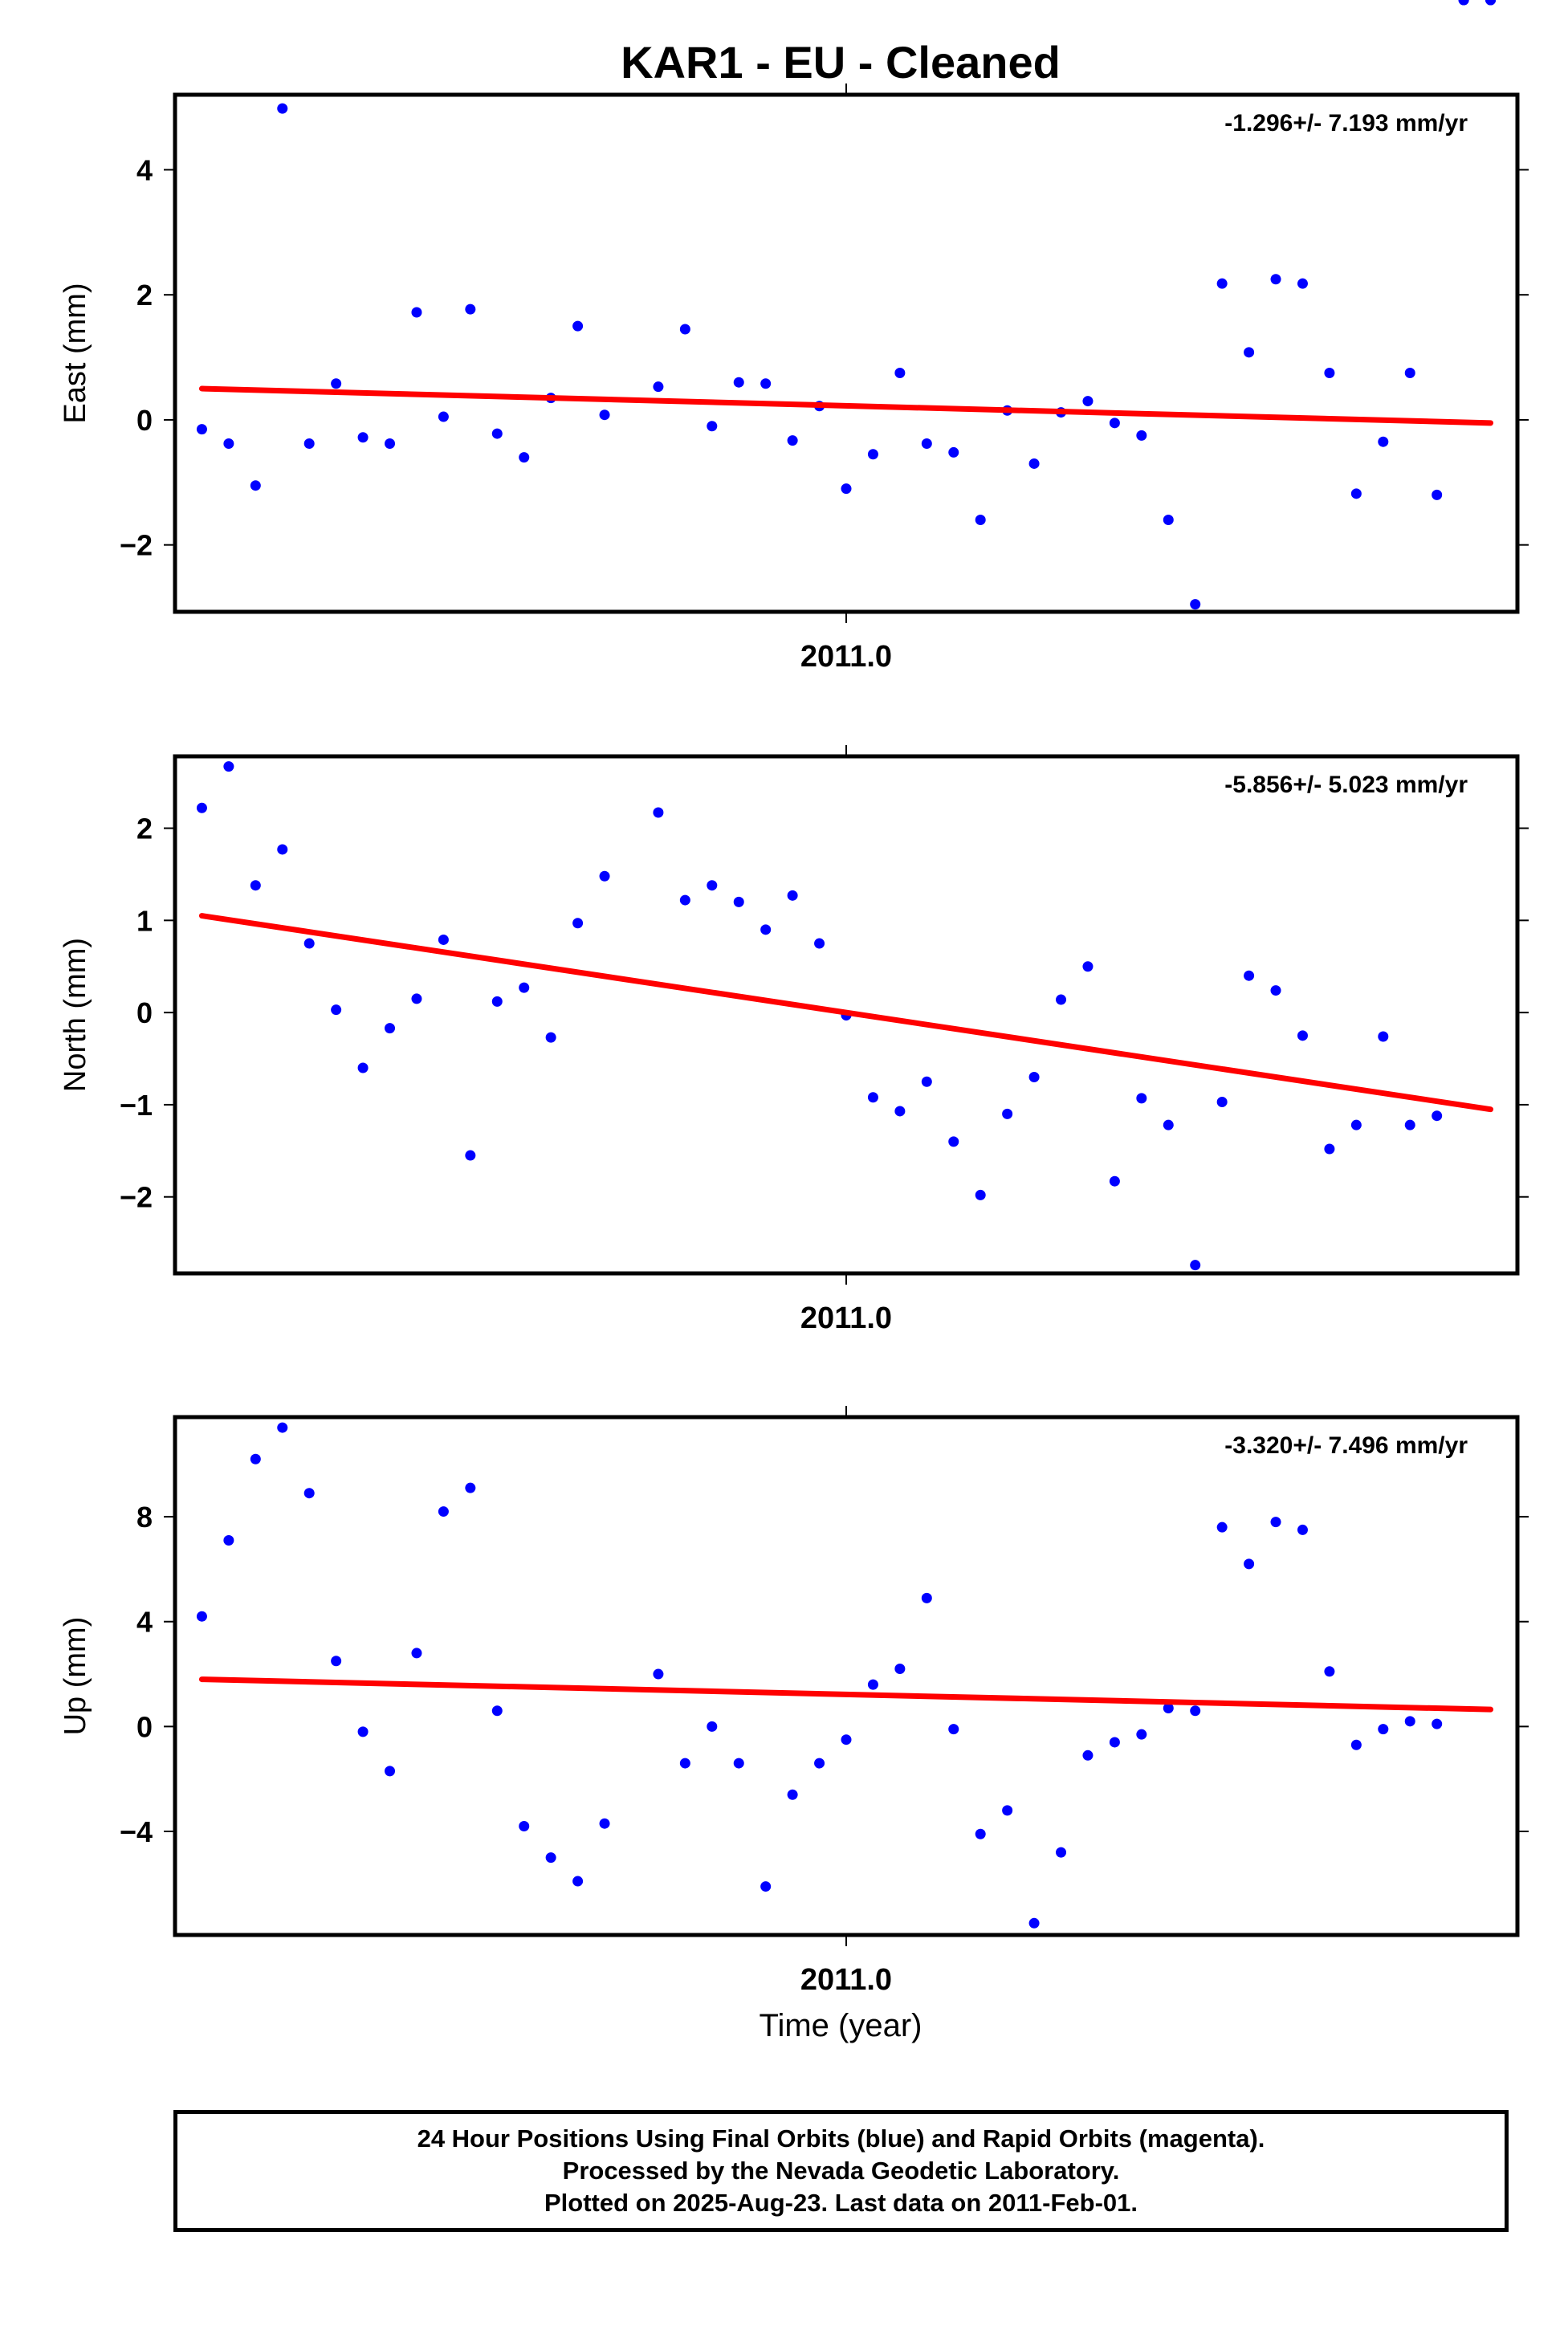 The image size is (1568, 2330). I want to click on y-axis-label: North (mm), so click(75, 1015).